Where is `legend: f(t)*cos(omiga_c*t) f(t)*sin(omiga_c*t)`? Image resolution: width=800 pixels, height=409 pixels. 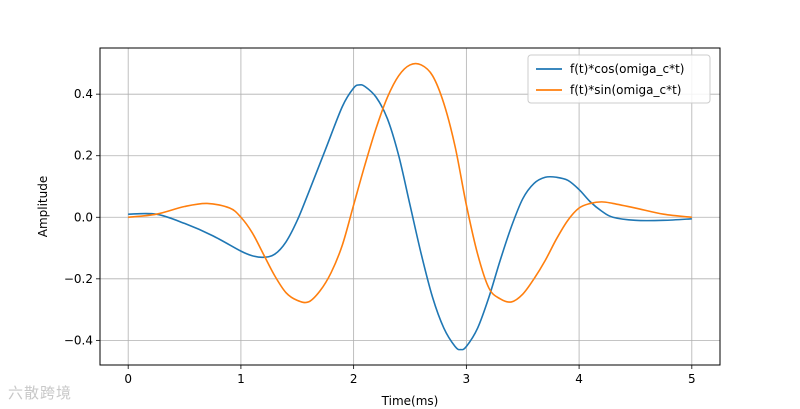
legend: f(t)*cos(omiga_c*t) f(t)*sin(omiga_c*t) is located at coordinates (619, 79).